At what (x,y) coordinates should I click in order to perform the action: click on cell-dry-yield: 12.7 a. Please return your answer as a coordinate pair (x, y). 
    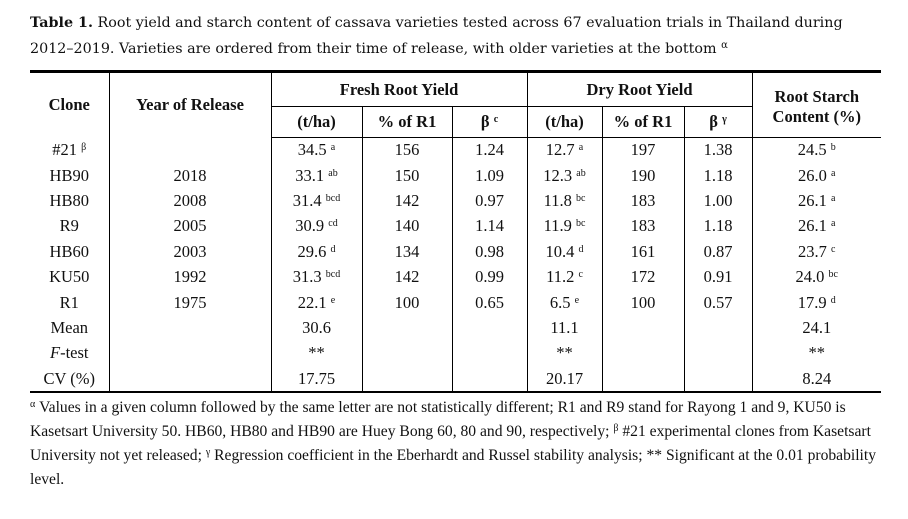
    Looking at the image, I should click on (564, 150).